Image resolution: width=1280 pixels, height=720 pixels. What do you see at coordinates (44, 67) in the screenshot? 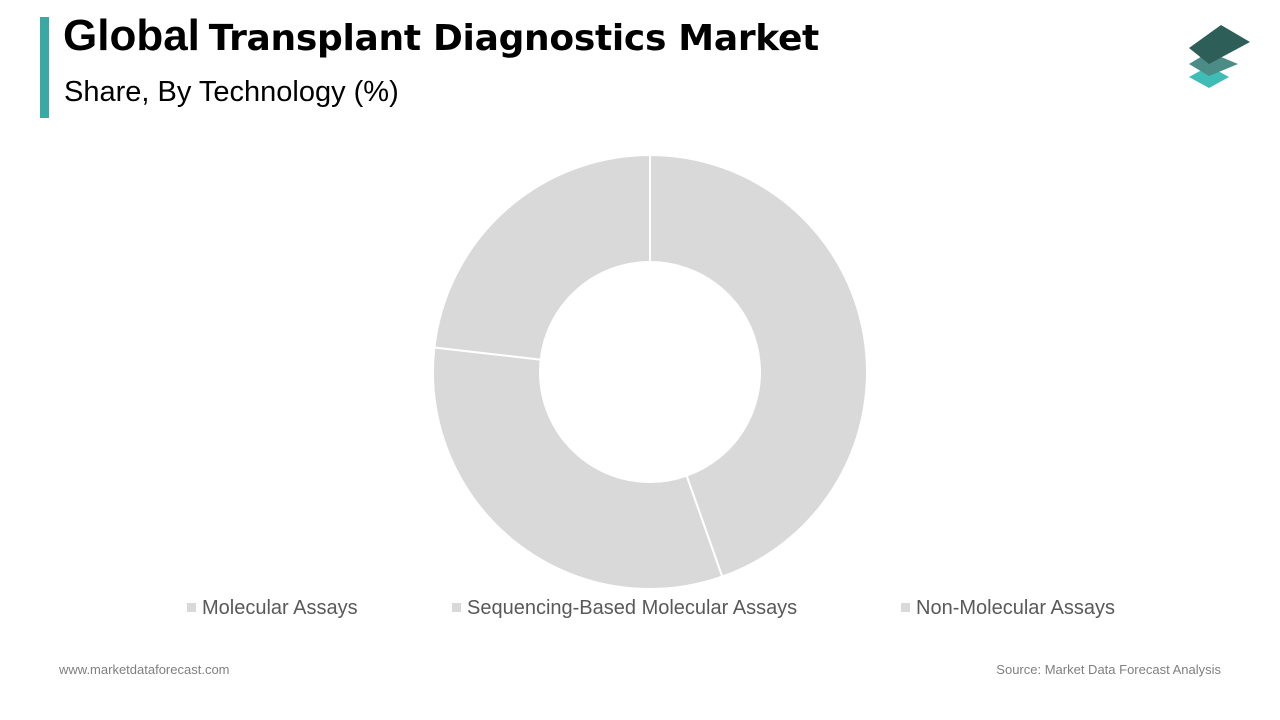
I see `title-accent-bar` at bounding box center [44, 67].